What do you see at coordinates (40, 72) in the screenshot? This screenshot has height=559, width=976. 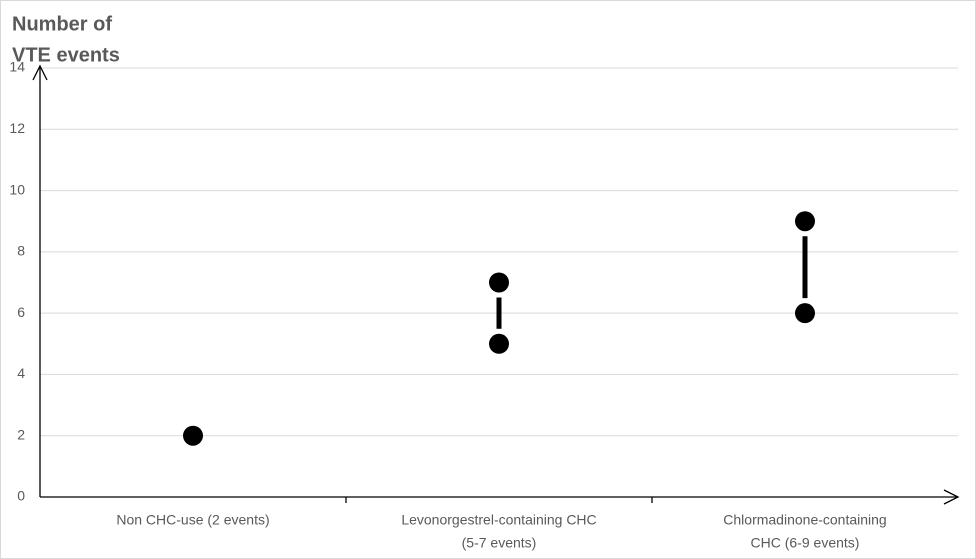 I see `y-axis-arrow` at bounding box center [40, 72].